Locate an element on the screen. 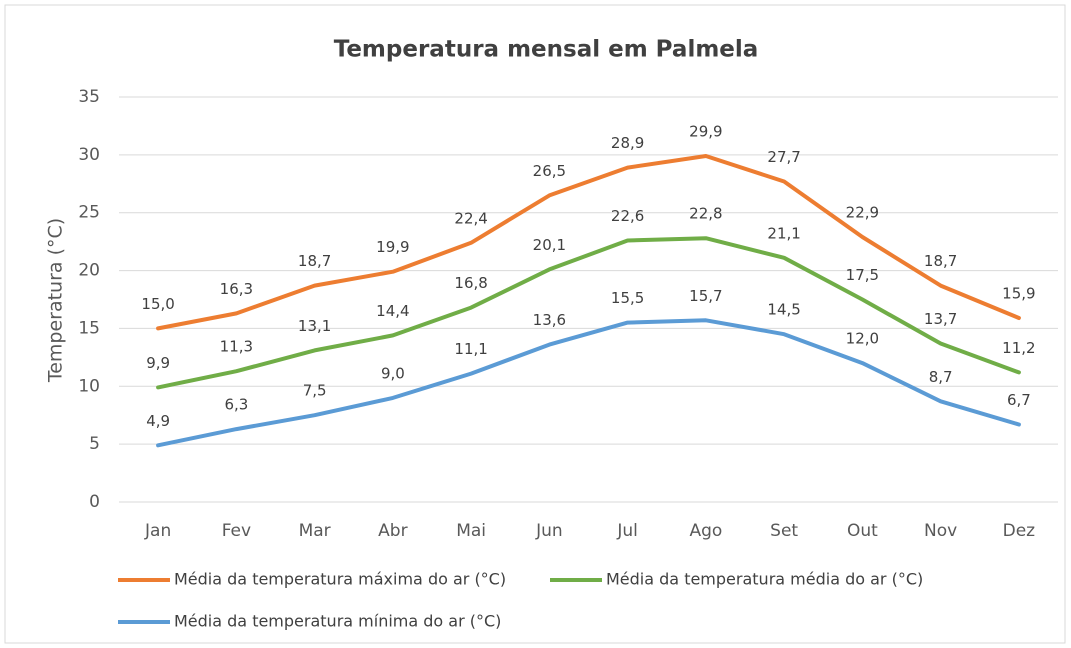  data-label: 21,1 is located at coordinates (783, 233).